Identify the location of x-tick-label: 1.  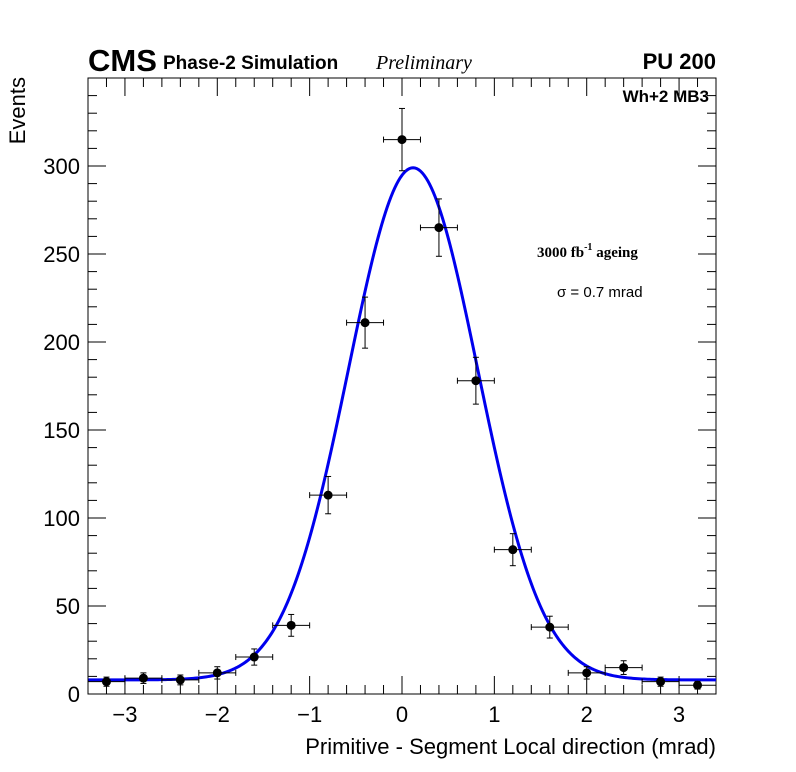
(494, 714).